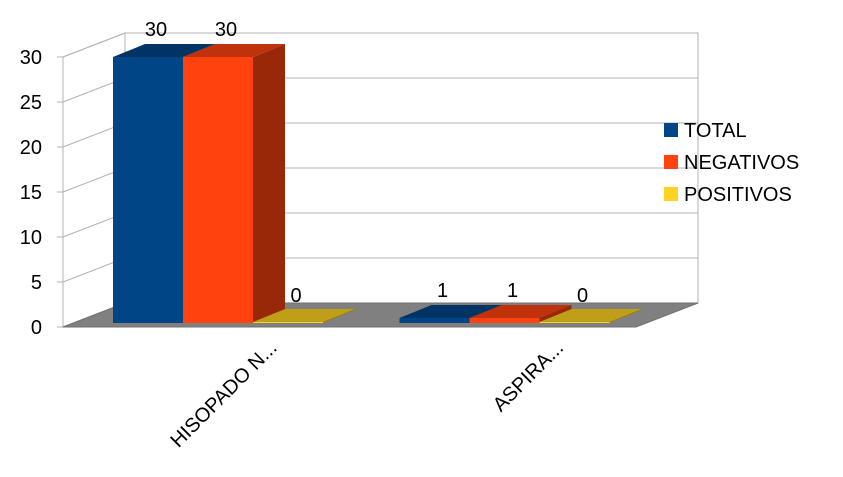  I want to click on y-tick-label: 10, so click(31, 238).